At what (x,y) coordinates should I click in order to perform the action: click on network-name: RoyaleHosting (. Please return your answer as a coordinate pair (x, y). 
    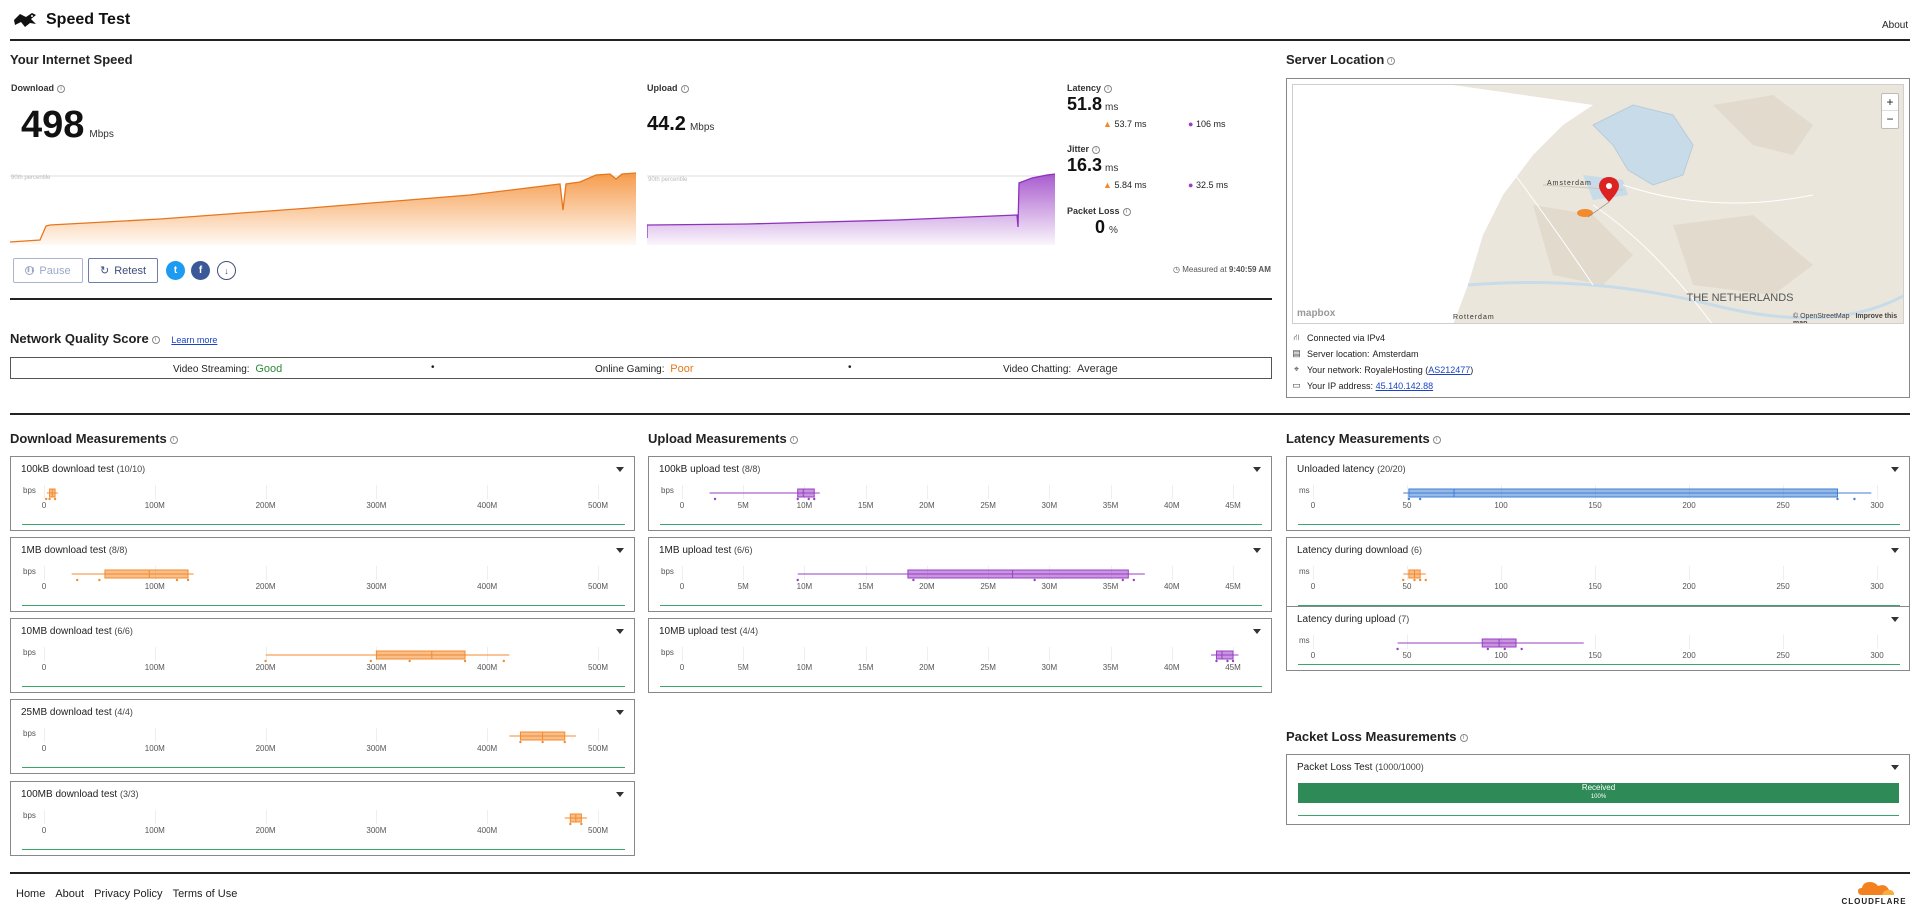
    Looking at the image, I should click on (1396, 369).